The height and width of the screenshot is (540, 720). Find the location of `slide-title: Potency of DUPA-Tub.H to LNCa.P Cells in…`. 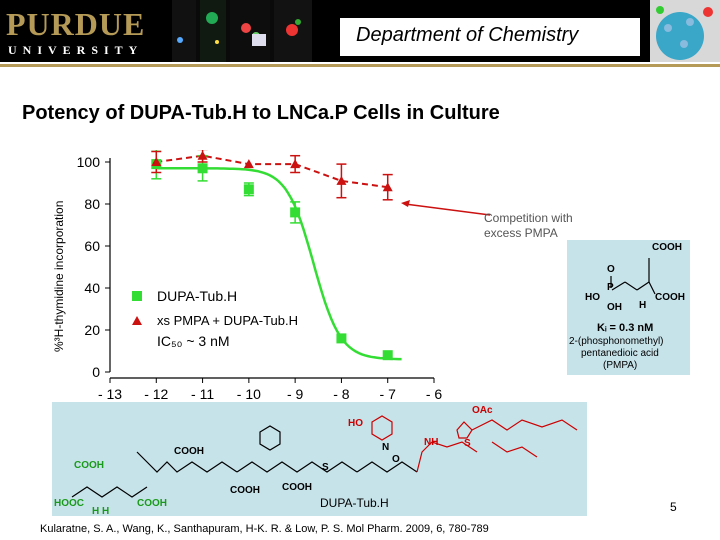

slide-title: Potency of DUPA-Tub.H to LNCa.P Cells in… is located at coordinates (261, 113).